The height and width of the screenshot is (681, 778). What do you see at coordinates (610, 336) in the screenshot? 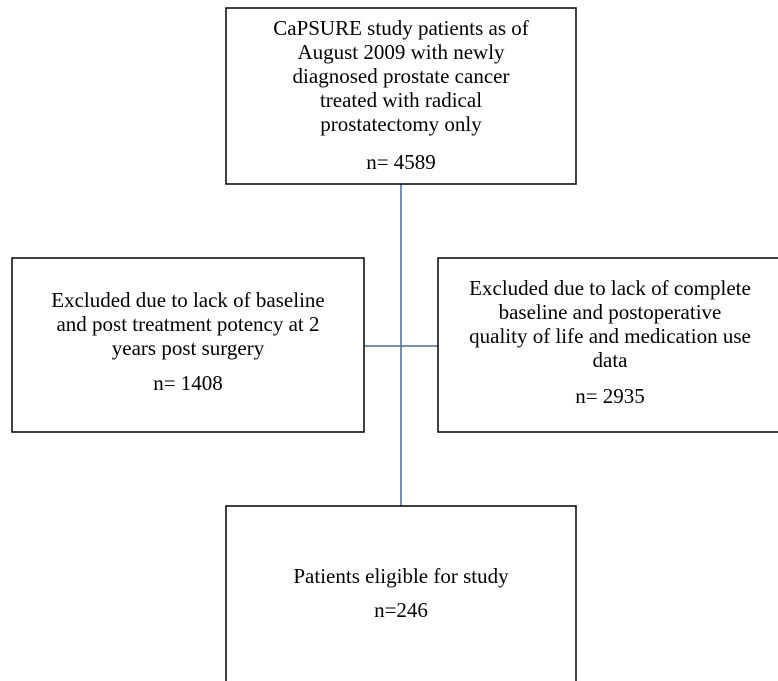
I see `node-label: quality of life and medication use` at bounding box center [610, 336].